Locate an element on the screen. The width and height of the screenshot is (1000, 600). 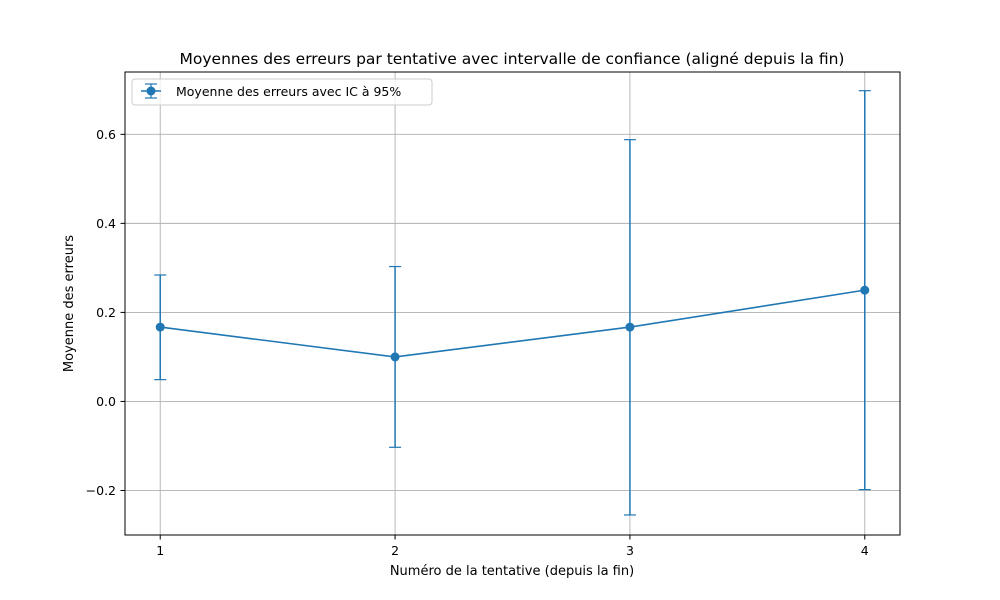
y-tick-label: 0.6 is located at coordinates (106, 134).